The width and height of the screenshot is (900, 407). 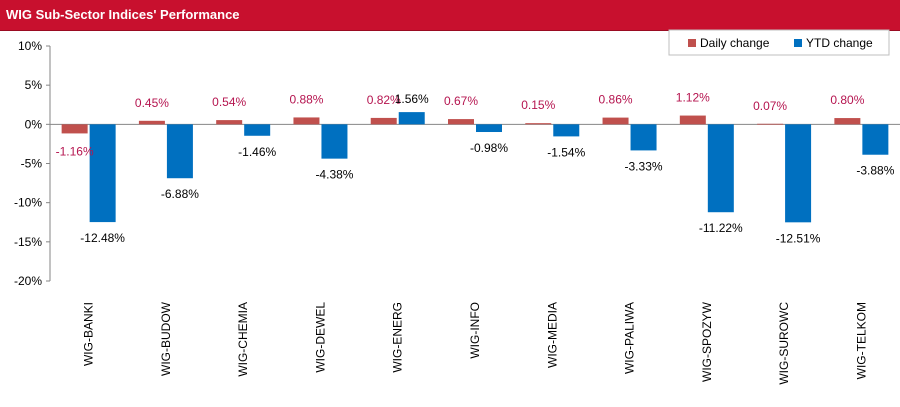 What do you see at coordinates (693, 98) in the screenshot?
I see `daily-data-label: 1.12%` at bounding box center [693, 98].